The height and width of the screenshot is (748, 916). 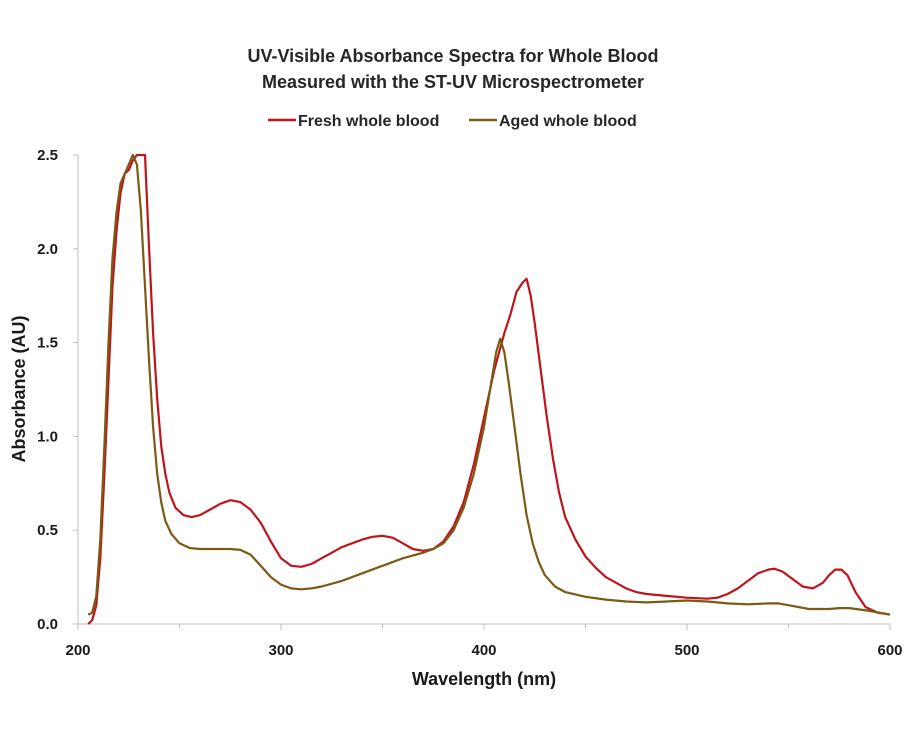 What do you see at coordinates (77, 650) in the screenshot?
I see `x-tick-label: 200` at bounding box center [77, 650].